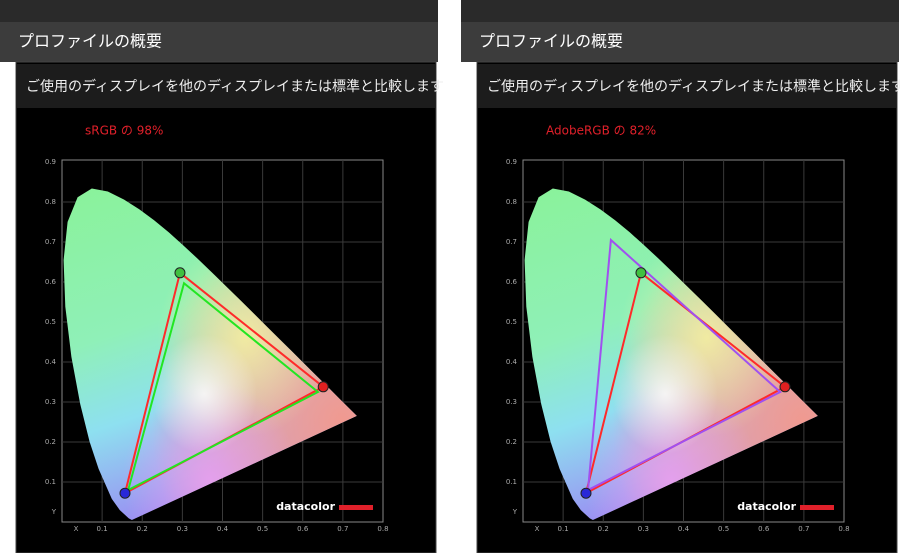  Describe the element at coordinates (124, 131) in the screenshot. I see `coverage-label: sRGB の 98%` at that location.